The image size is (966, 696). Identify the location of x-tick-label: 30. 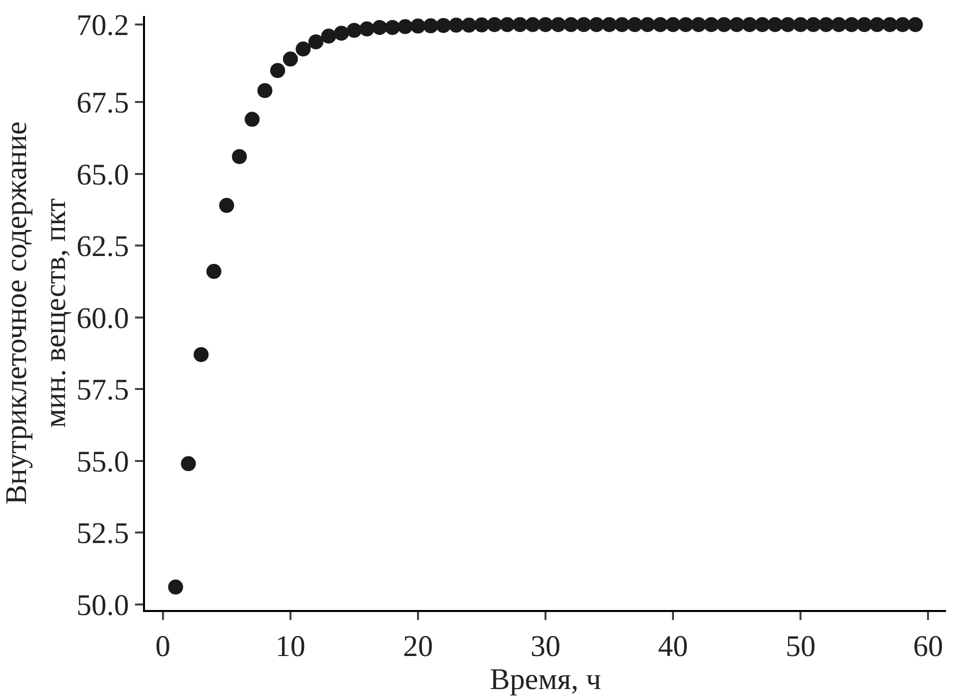
(545, 646).